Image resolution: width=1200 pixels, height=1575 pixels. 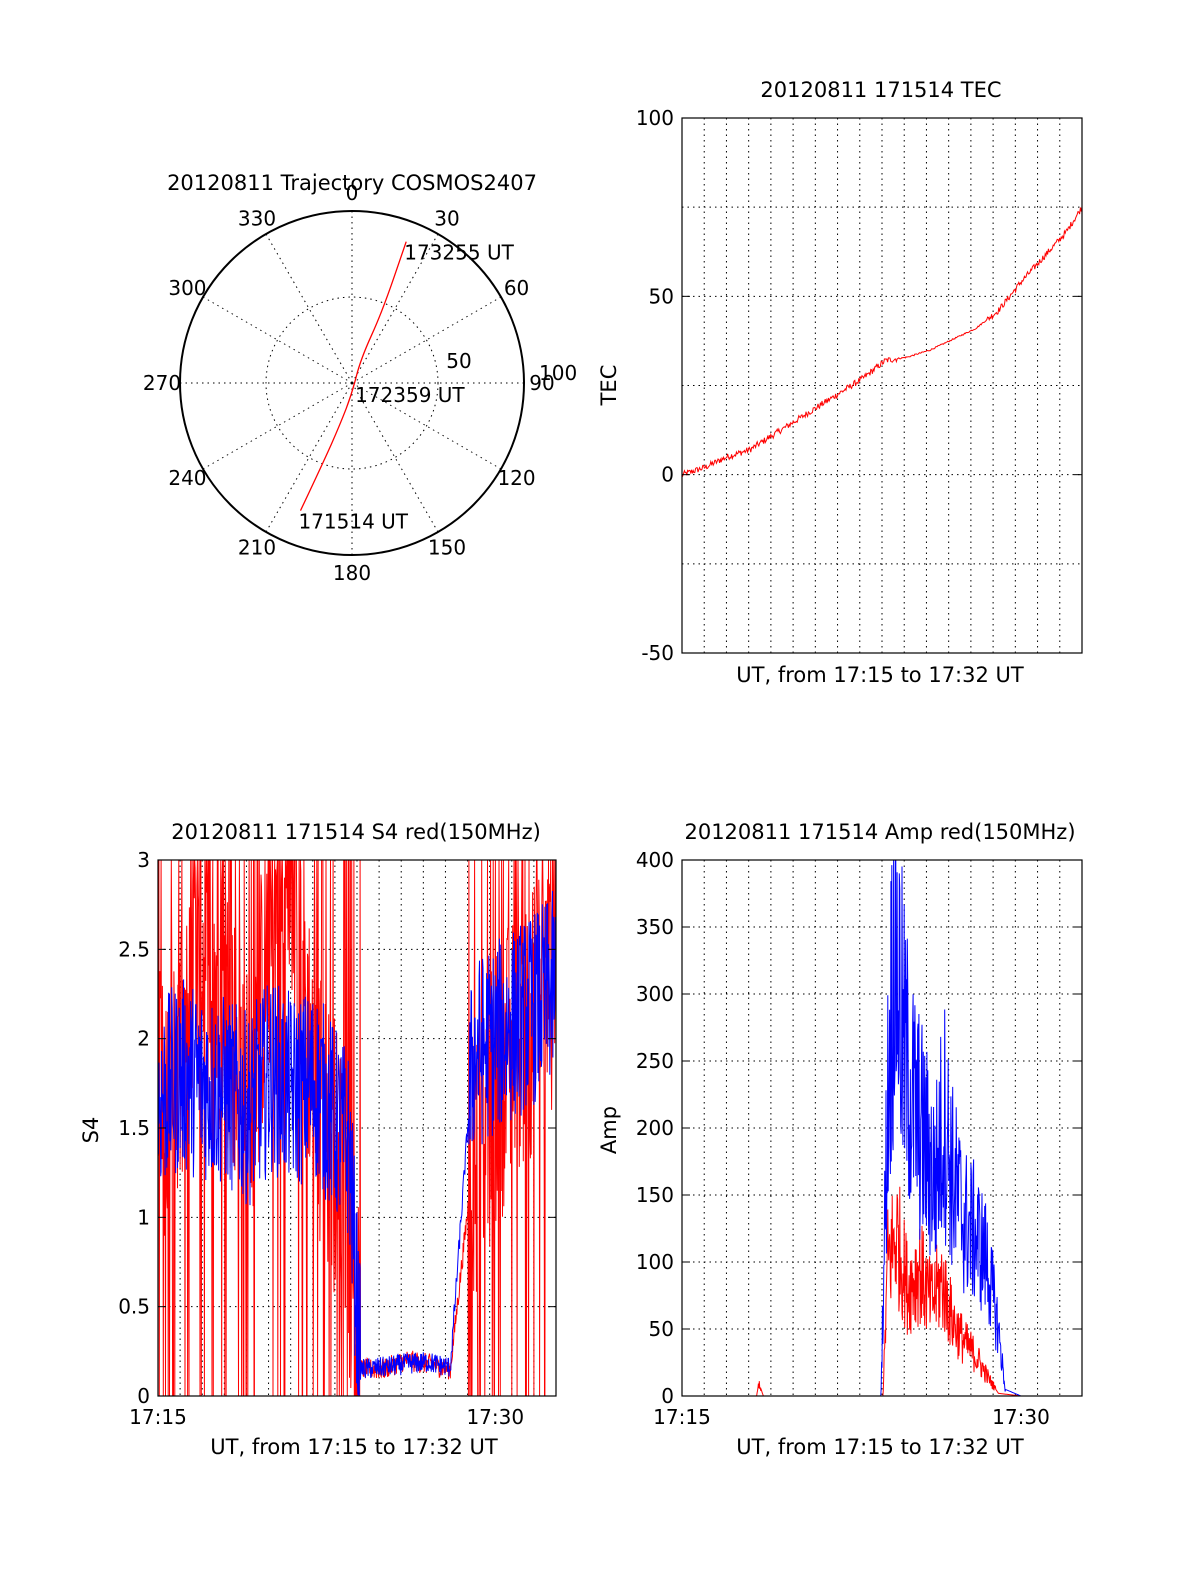 I want to click on amp-ytick-label: 100, so click(x=655, y=1262).